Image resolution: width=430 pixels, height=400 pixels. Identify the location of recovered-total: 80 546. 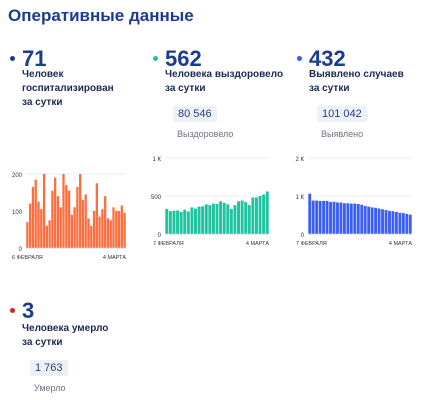
(195, 114).